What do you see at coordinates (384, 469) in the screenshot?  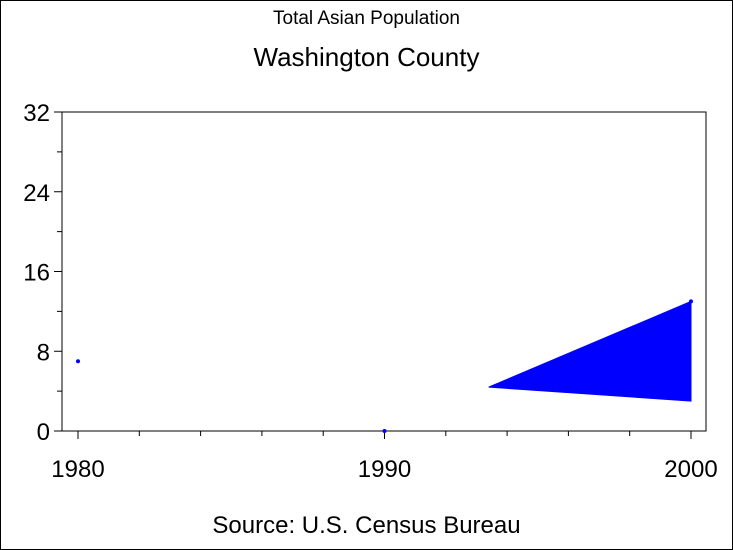 I see `x-tick-label: 1990` at bounding box center [384, 469].